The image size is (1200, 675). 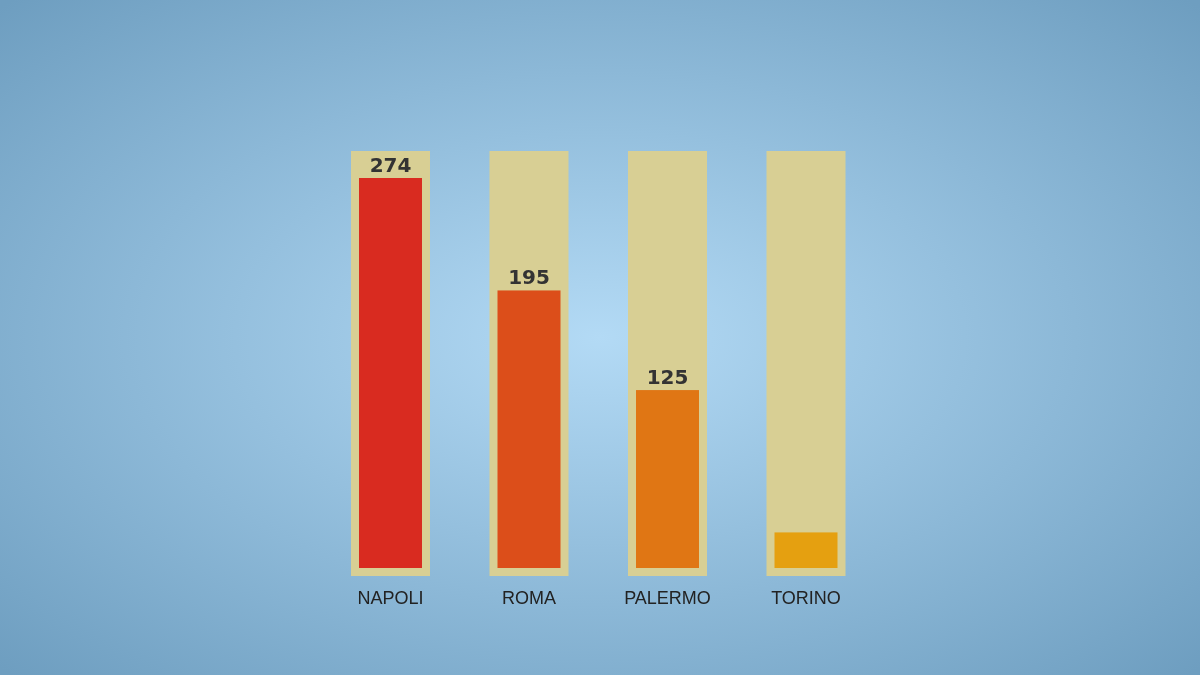 I want to click on data-label: 274, so click(x=390, y=165).